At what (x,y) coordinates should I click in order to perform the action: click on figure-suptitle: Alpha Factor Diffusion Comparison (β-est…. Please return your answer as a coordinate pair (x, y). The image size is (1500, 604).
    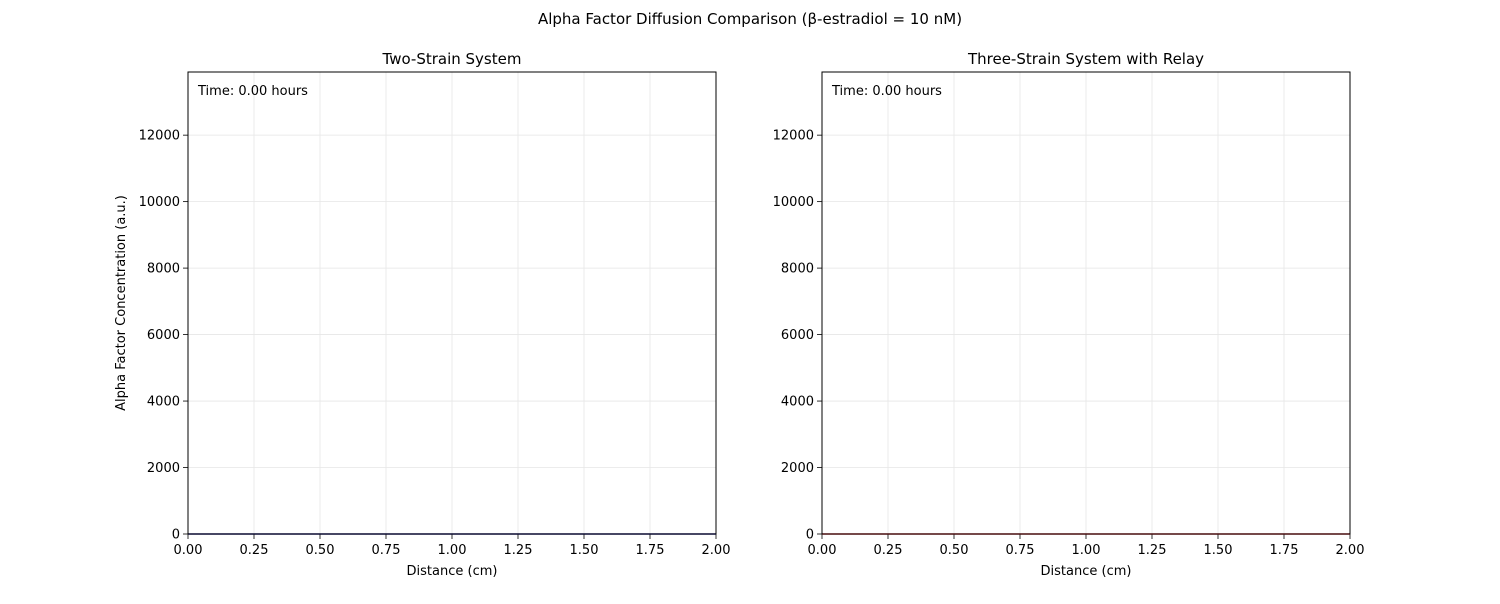
    Looking at the image, I should click on (750, 19).